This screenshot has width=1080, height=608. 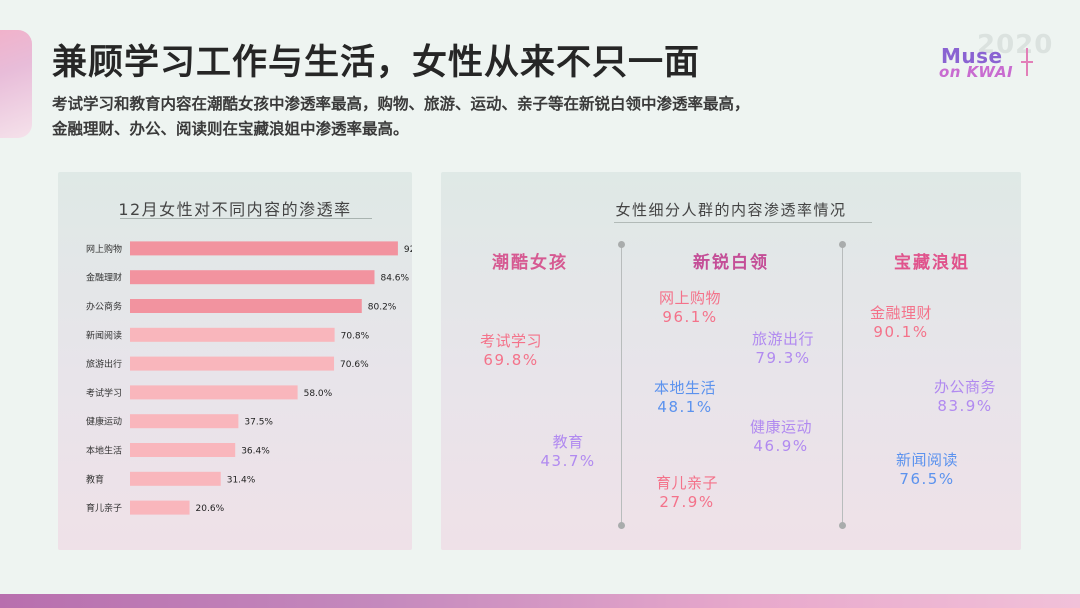 What do you see at coordinates (687, 502) in the screenshot?
I see `segment-item-value: 27.9%` at bounding box center [687, 502].